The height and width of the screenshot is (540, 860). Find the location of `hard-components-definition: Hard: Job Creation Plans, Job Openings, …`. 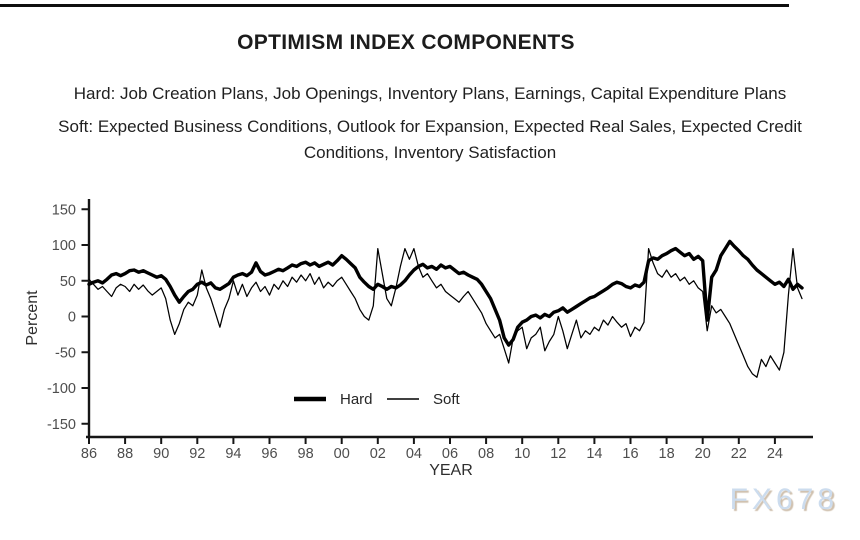

hard-components-definition: Hard: Job Creation Plans, Job Openings, … is located at coordinates (430, 93).